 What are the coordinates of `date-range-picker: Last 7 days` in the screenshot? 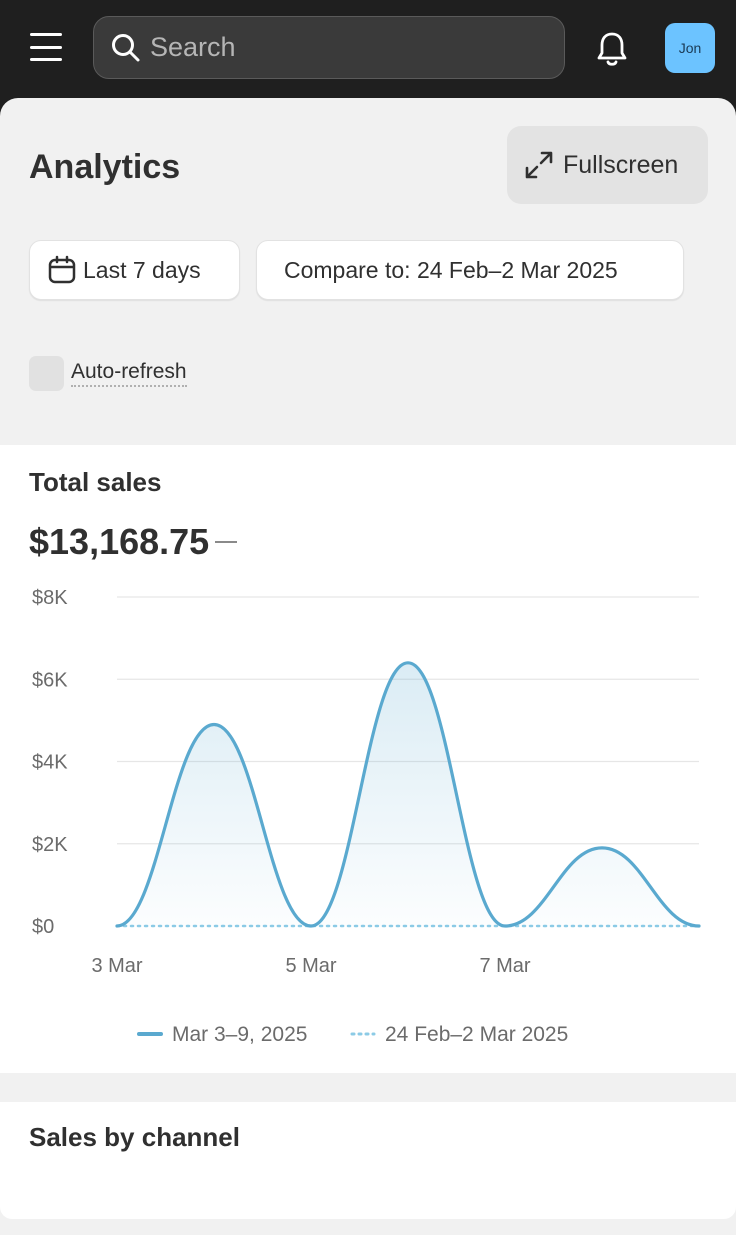 It's located at (134, 270).